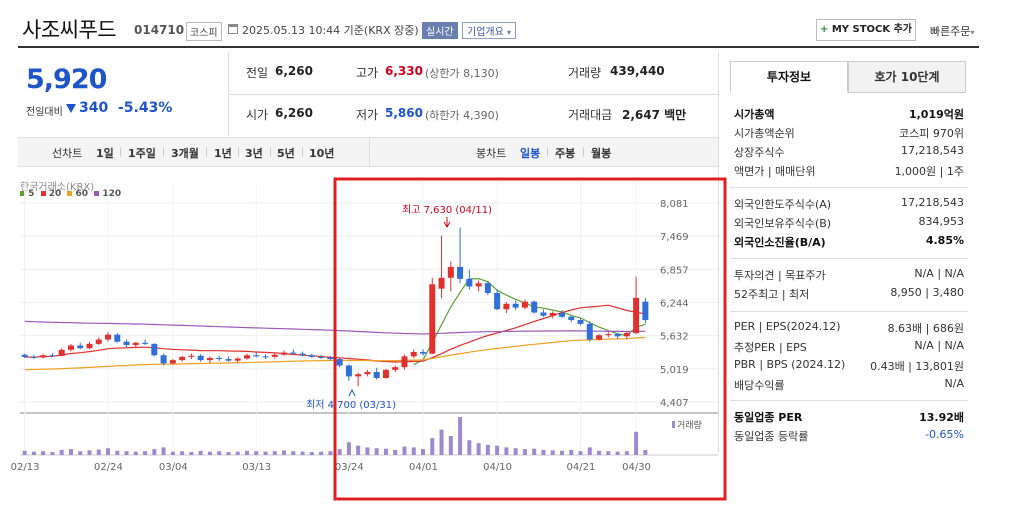  Describe the element at coordinates (509, 32) in the screenshot. I see `chevron-down-icon: ▾` at that location.